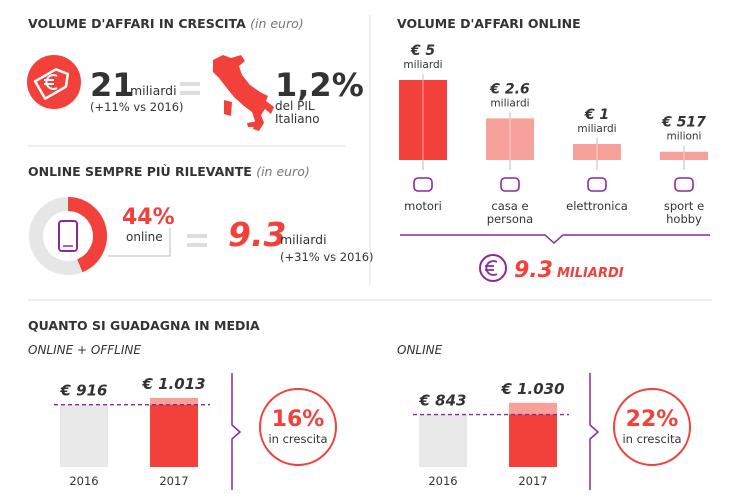  Describe the element at coordinates (173, 384) in the screenshot. I see `value-label: € 1.013` at that location.